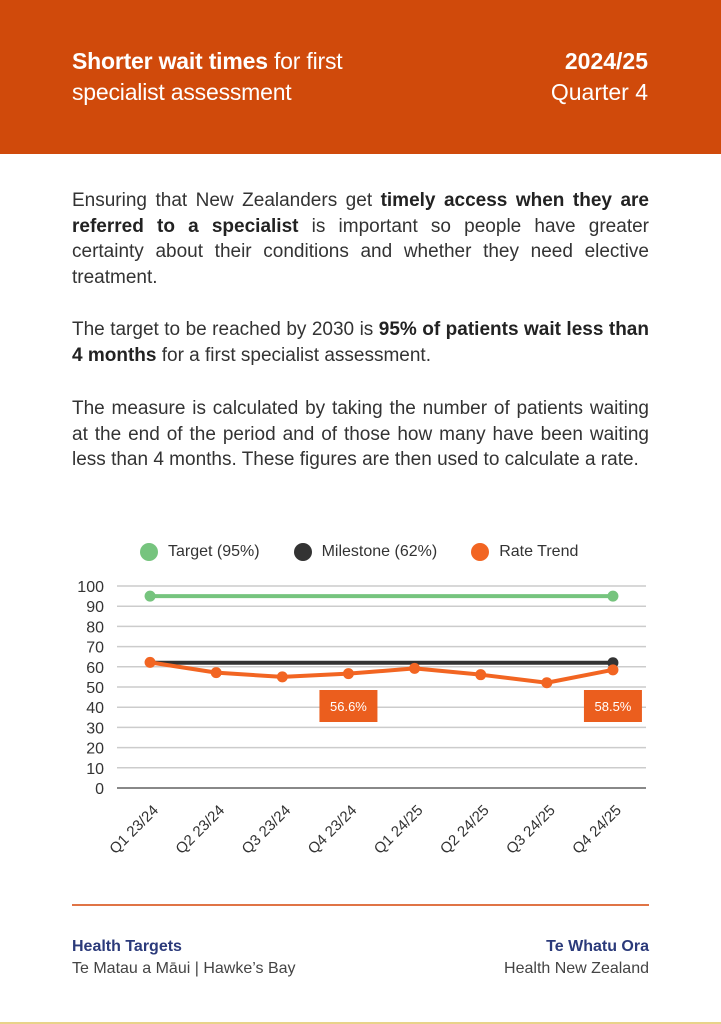  I want to click on footer-divider, so click(360, 905).